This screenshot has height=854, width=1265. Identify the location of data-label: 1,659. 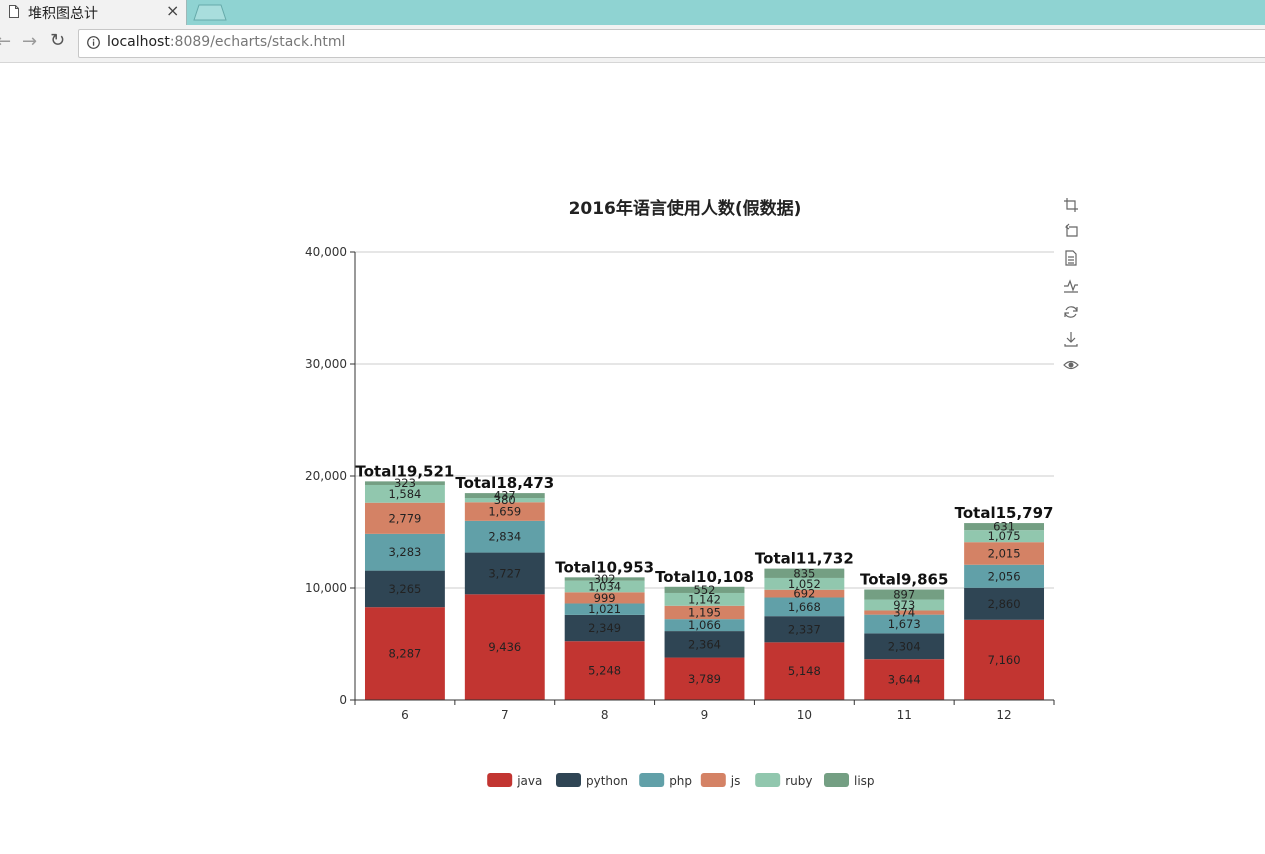
(504, 512).